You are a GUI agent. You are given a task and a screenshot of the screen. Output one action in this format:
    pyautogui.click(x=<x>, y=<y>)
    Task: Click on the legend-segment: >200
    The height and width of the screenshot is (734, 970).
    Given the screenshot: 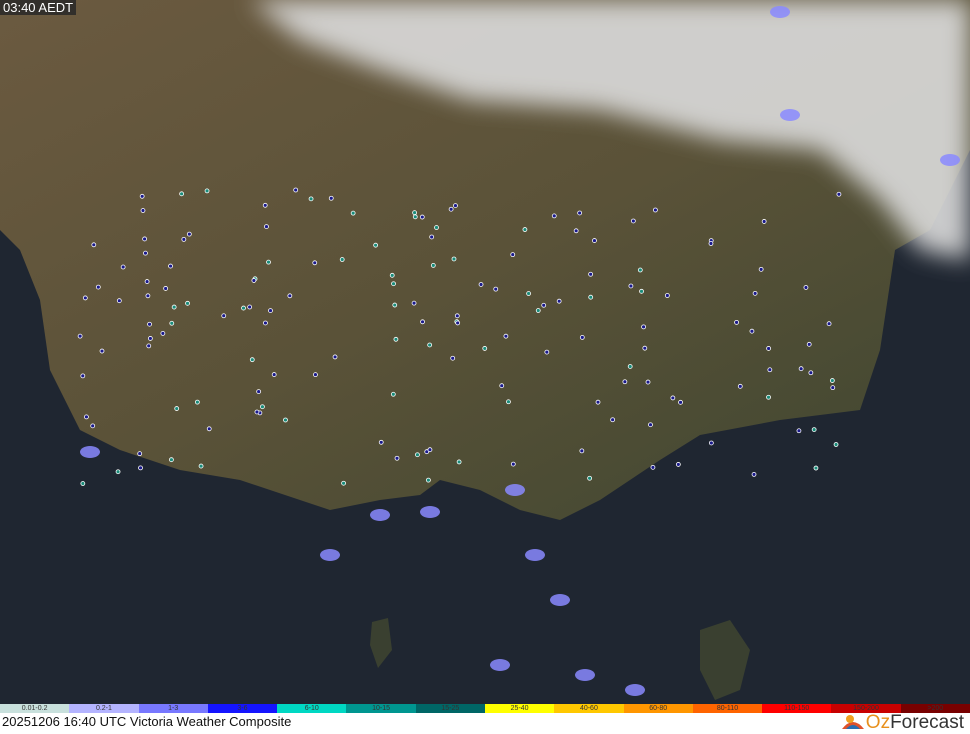 What is the action you would take?
    pyautogui.click(x=935, y=708)
    